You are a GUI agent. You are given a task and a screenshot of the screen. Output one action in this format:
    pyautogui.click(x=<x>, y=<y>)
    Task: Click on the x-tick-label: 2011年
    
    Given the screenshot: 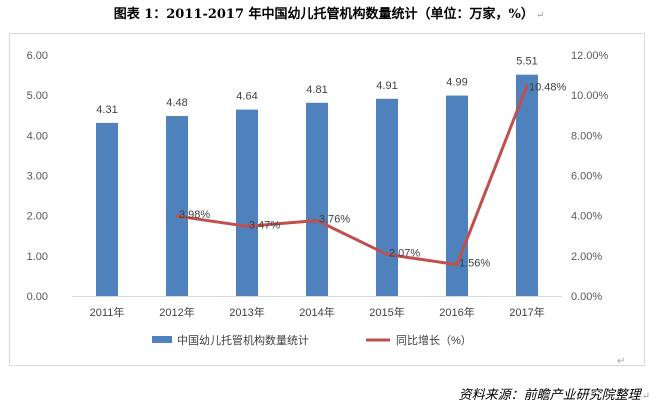 What is the action you would take?
    pyautogui.click(x=107, y=312)
    